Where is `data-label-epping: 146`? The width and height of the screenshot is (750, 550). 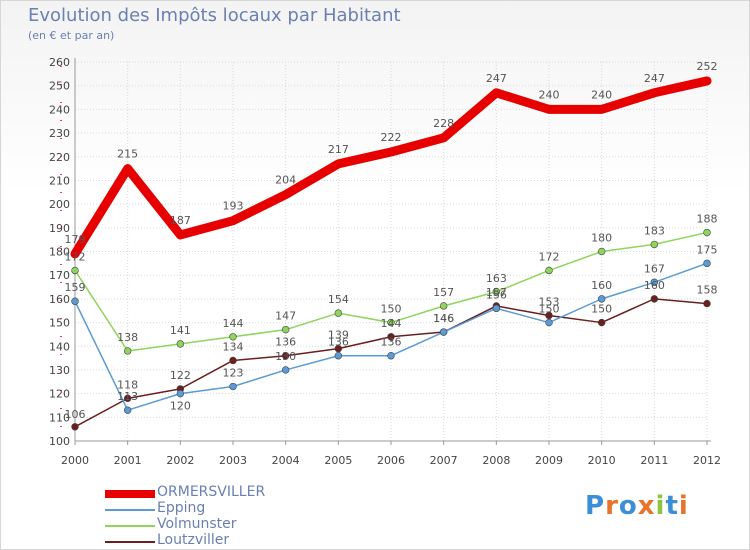
data-label-epping: 146 is located at coordinates (443, 318).